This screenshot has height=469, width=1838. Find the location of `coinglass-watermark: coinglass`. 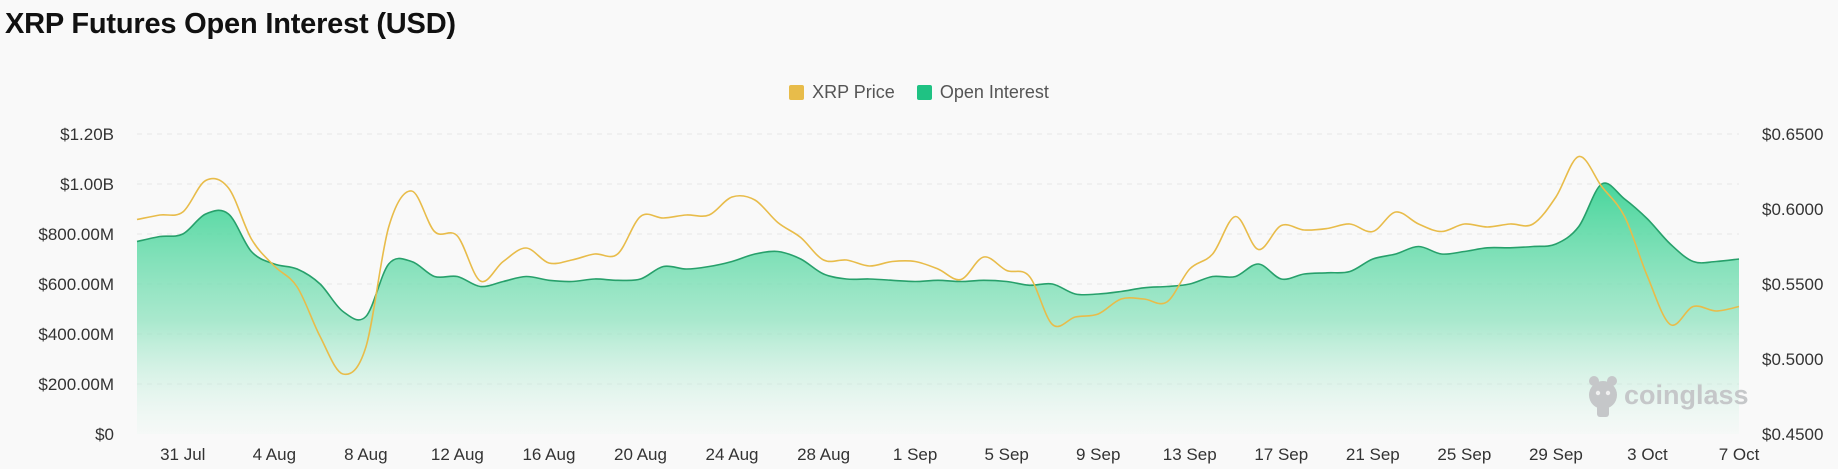

coinglass-watermark: coinglass is located at coordinates (1669, 396).